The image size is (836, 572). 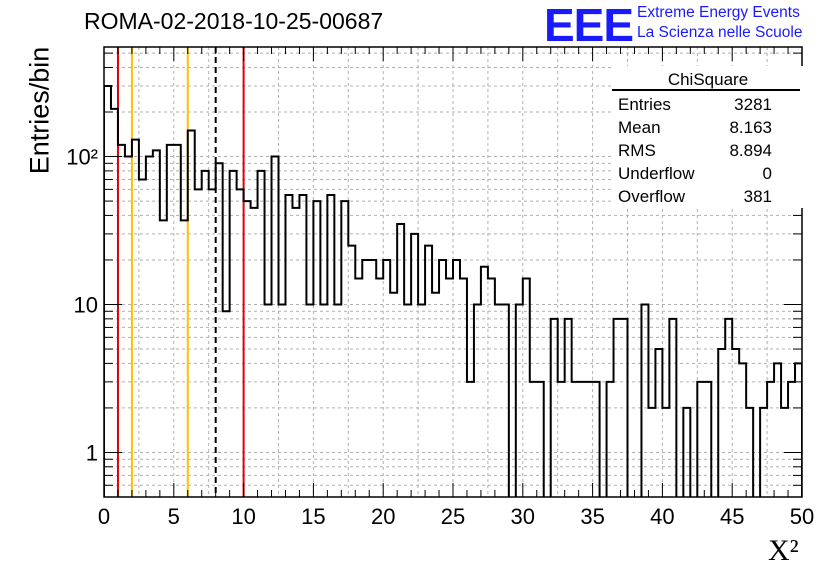 I want to click on x-tick-label: 50, so click(x=802, y=516).